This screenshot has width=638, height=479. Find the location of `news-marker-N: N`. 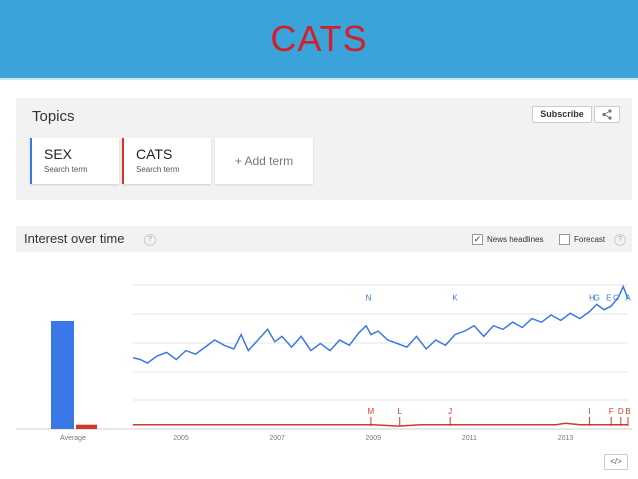

news-marker-N: N is located at coordinates (369, 297).